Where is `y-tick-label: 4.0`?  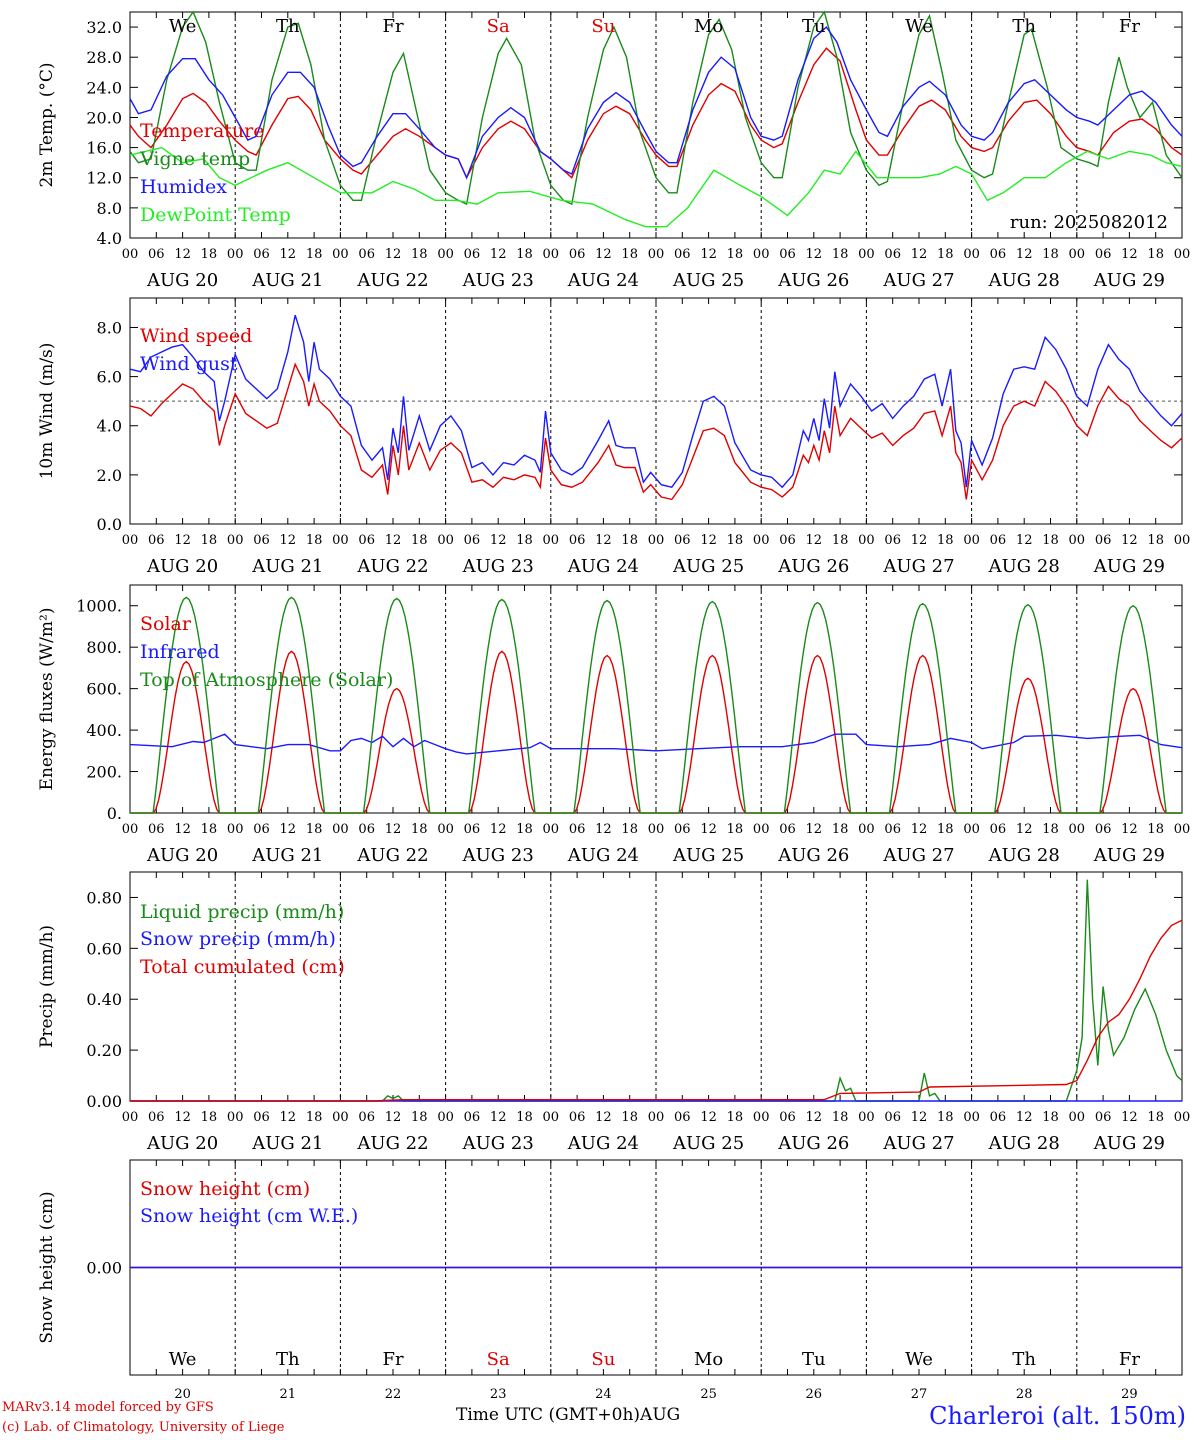
y-tick-label: 4.0 is located at coordinates (109, 426).